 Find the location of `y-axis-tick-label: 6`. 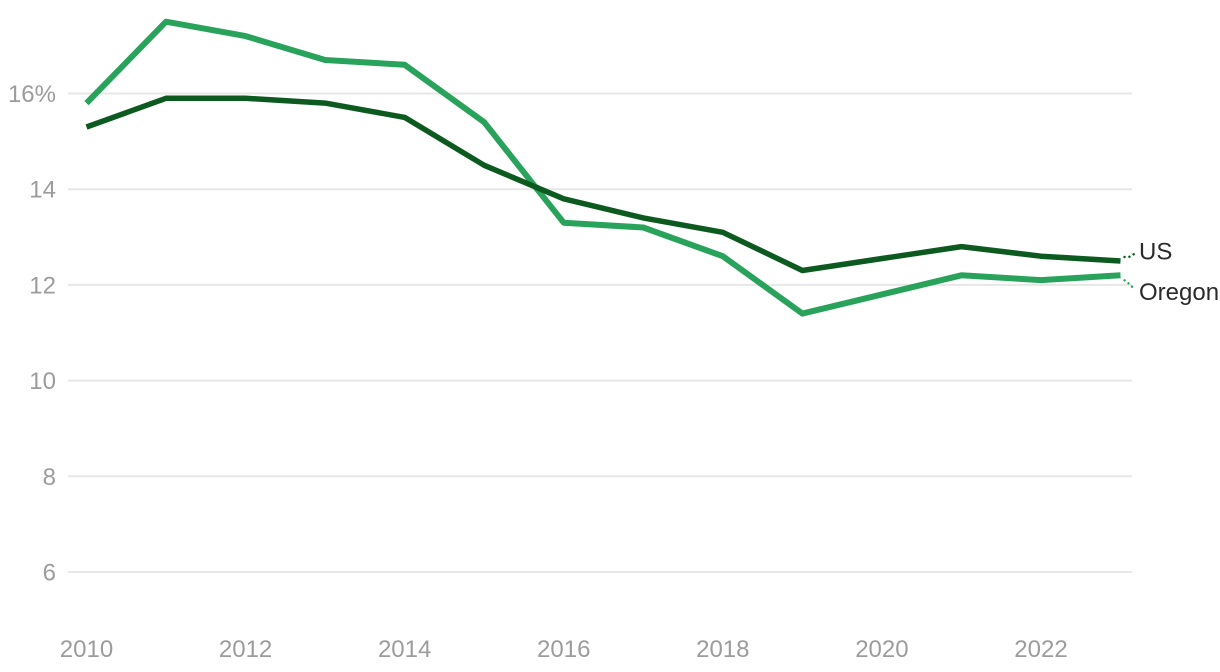

y-axis-tick-label: 6 is located at coordinates (49, 573).